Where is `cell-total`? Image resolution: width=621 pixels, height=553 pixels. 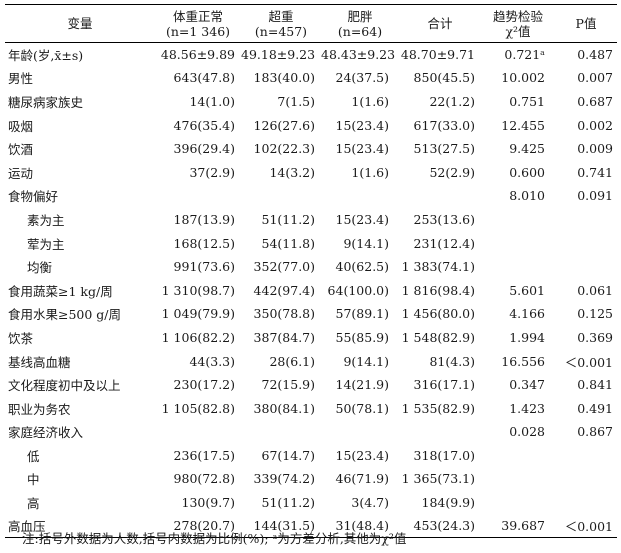 cell-total is located at coordinates (440, 196).